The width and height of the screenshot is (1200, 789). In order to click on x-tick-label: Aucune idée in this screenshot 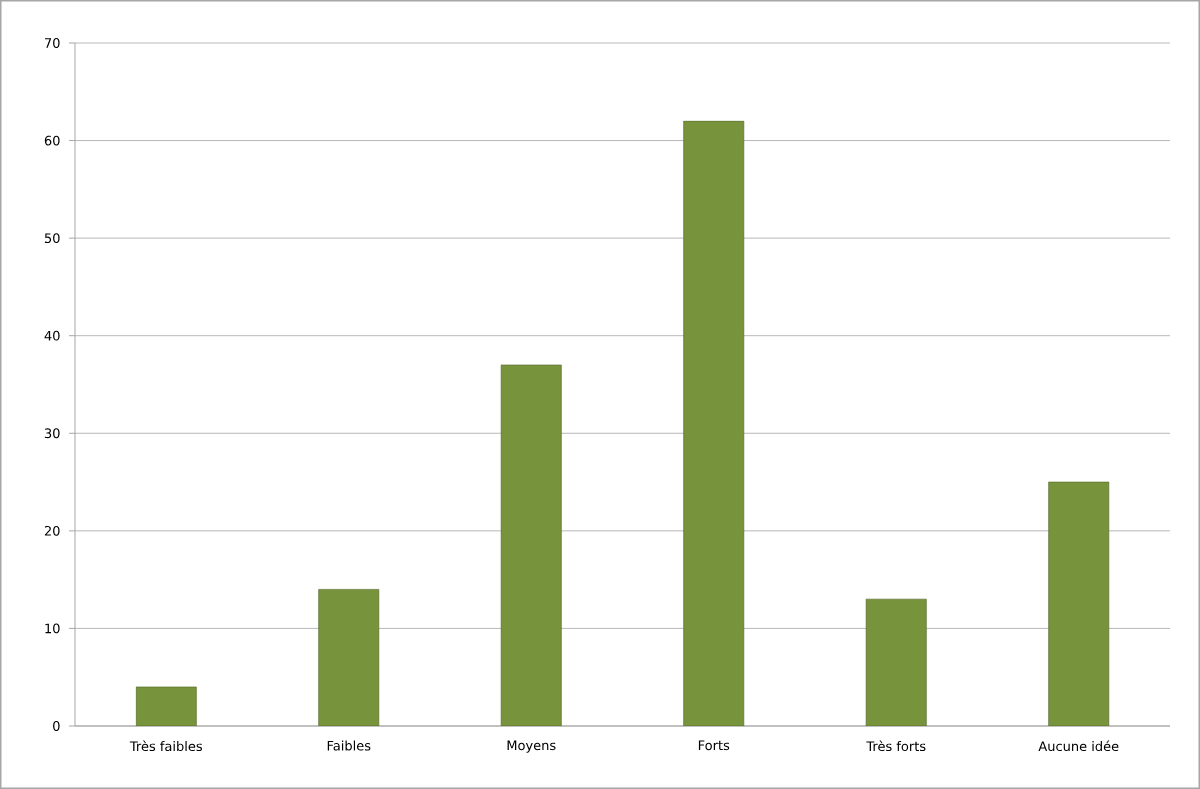, I will do `click(1078, 746)`.